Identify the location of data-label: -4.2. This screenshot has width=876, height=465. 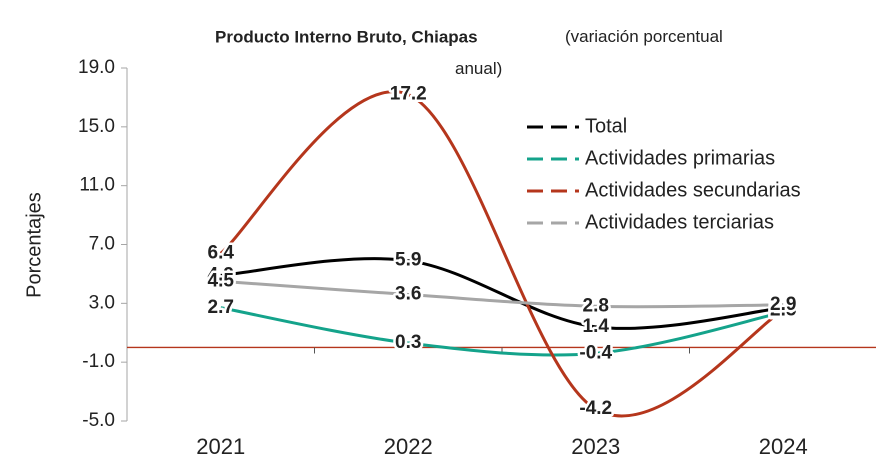
(595, 408).